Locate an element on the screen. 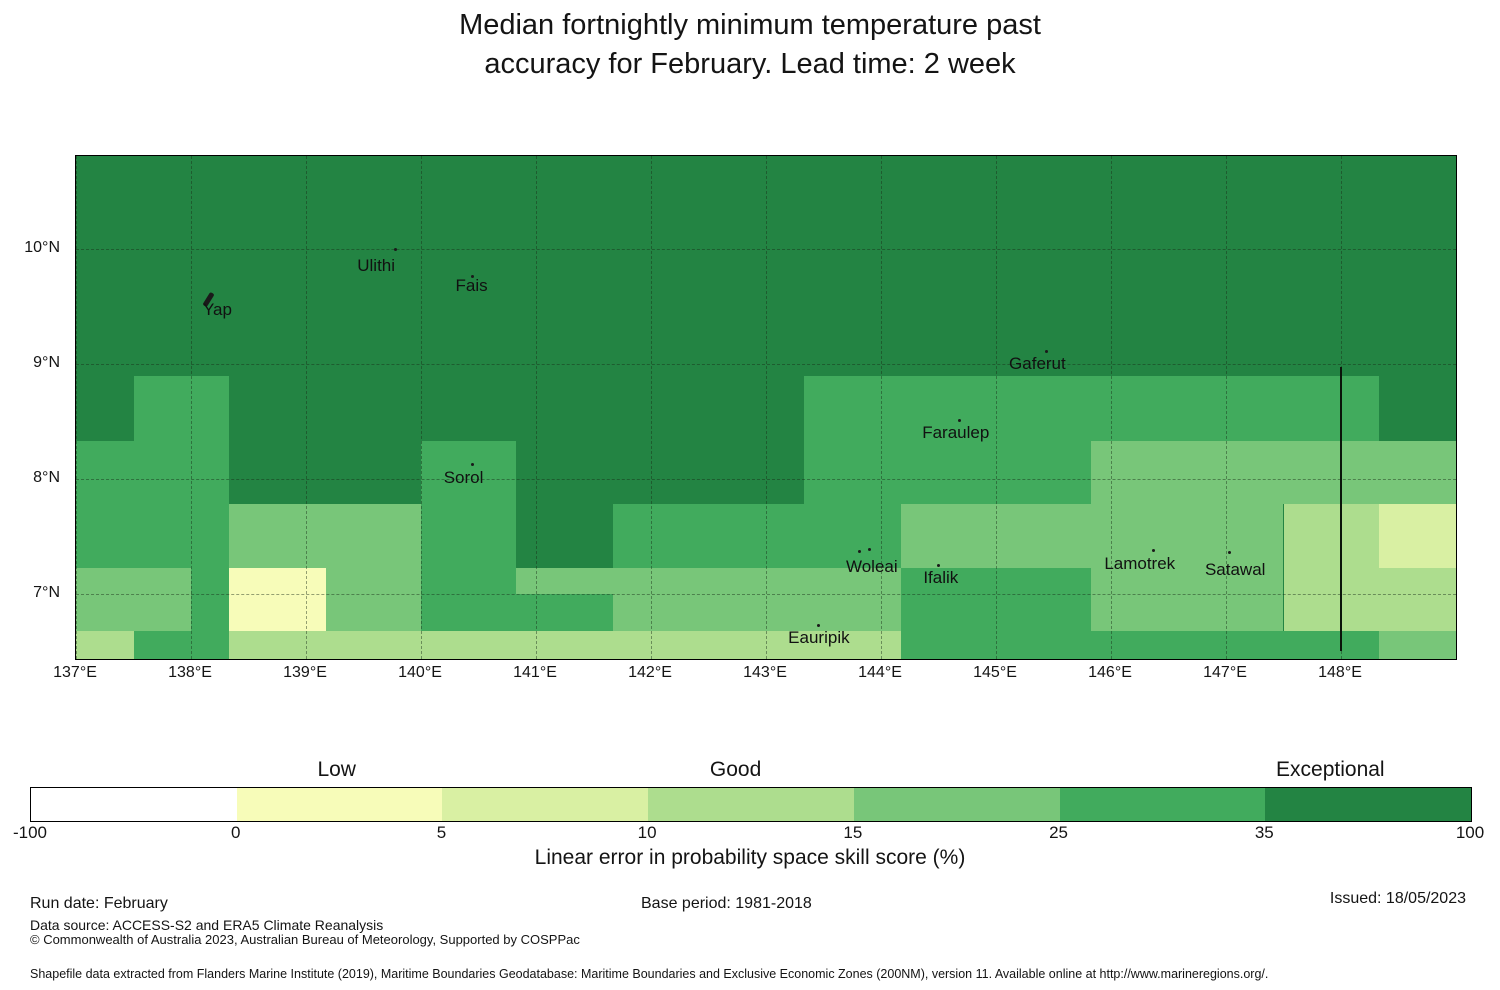  island-label: Lamotrek is located at coordinates (1140, 563).